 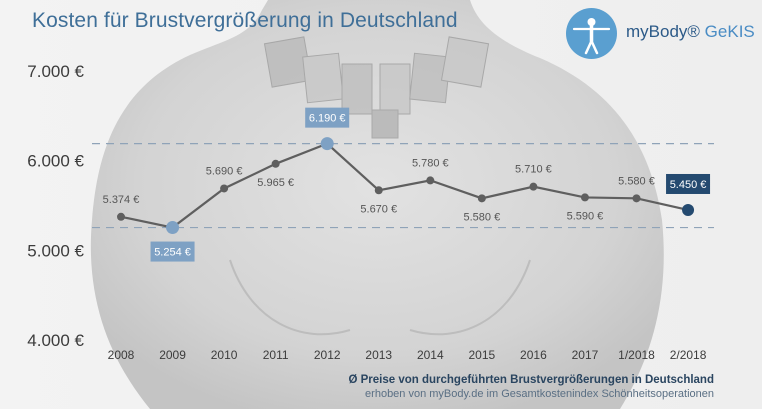 What do you see at coordinates (585, 355) in the screenshot?
I see `x-tick-label: 2017` at bounding box center [585, 355].